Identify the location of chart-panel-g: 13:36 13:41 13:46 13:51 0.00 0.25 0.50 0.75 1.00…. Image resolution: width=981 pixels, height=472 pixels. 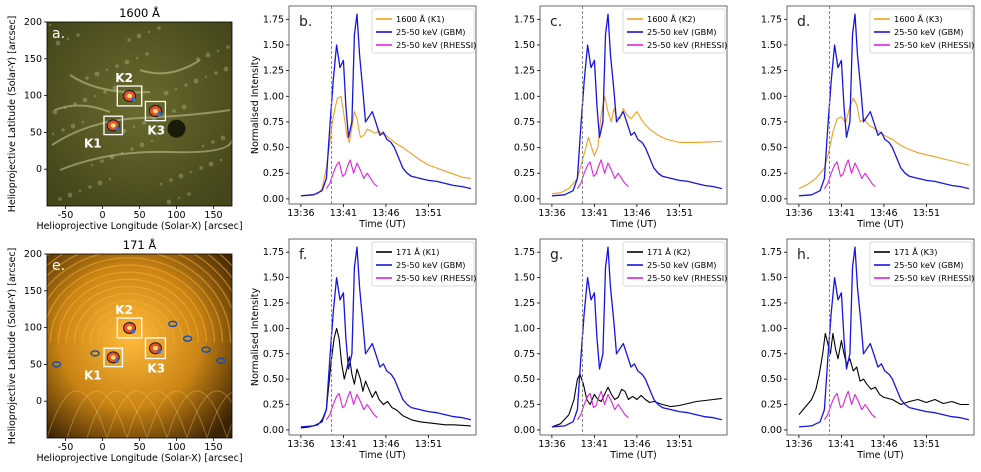
(621, 349).